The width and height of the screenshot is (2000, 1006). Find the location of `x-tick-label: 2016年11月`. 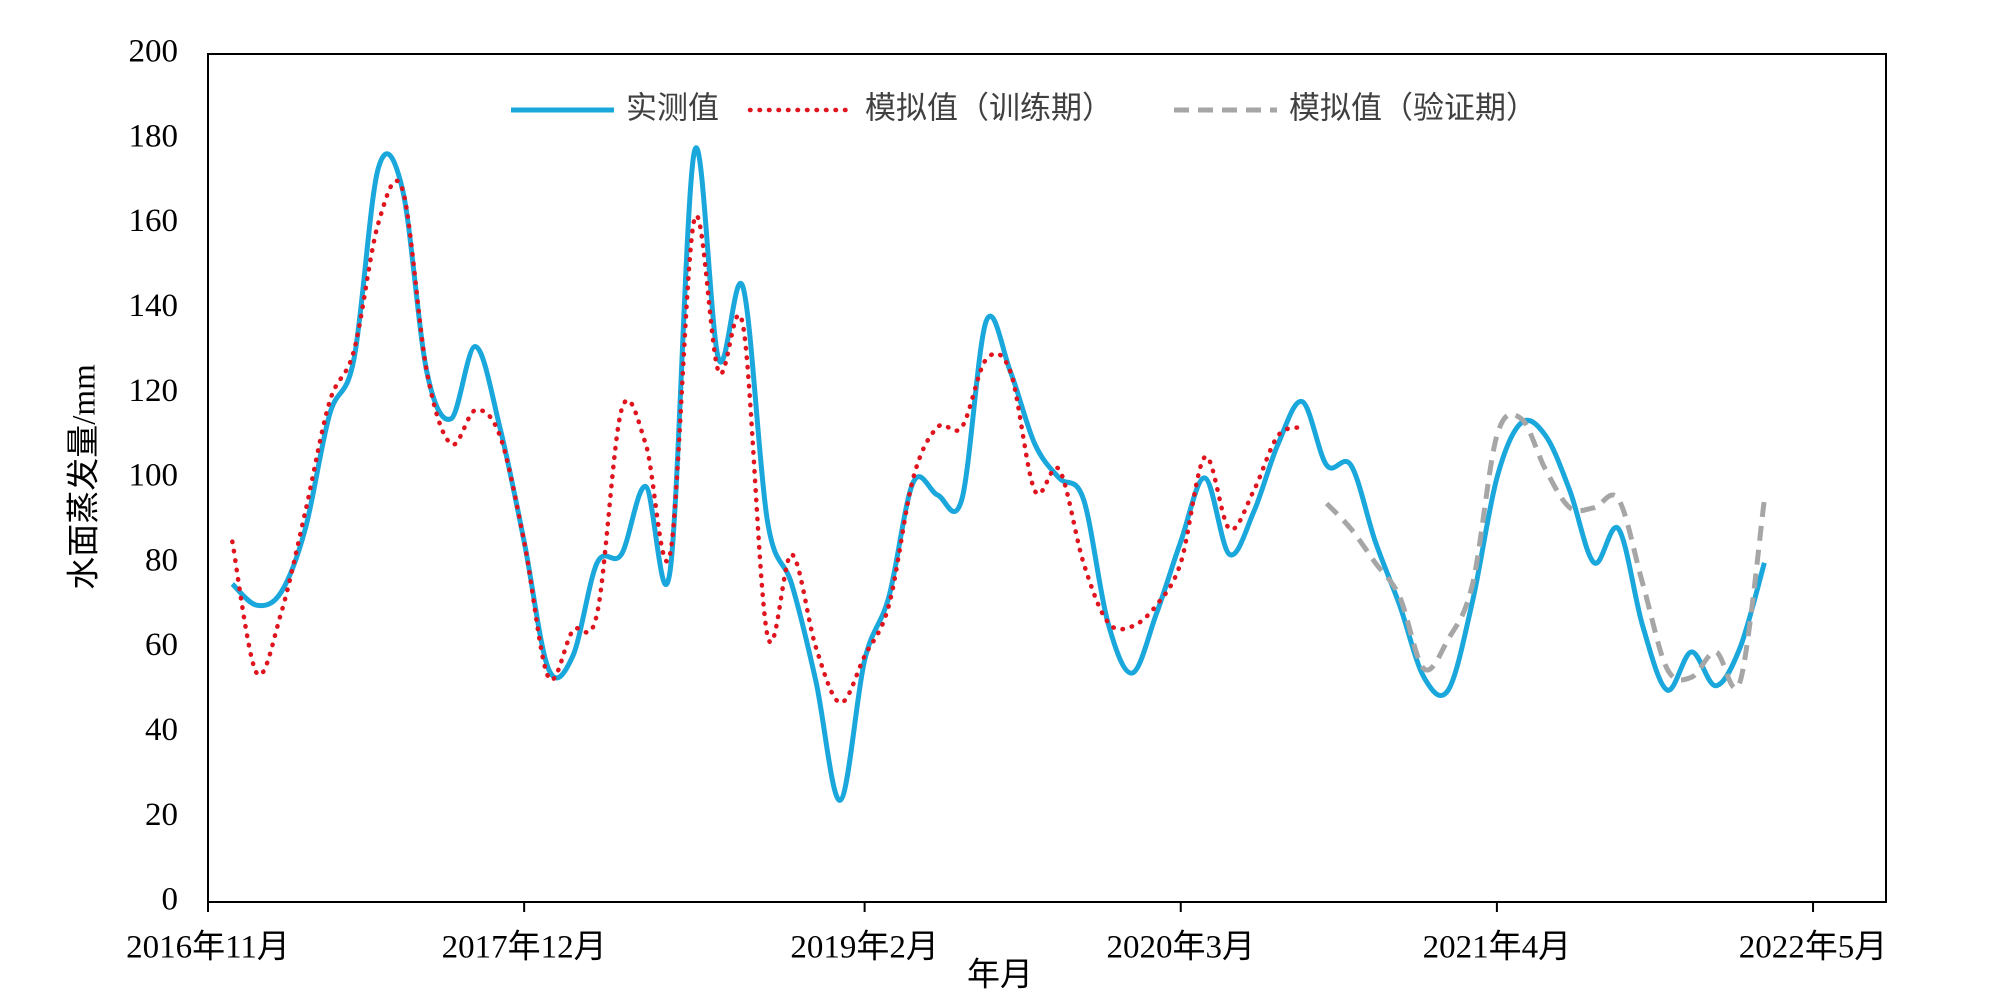

x-tick-label: 2016年11月 is located at coordinates (208, 947).